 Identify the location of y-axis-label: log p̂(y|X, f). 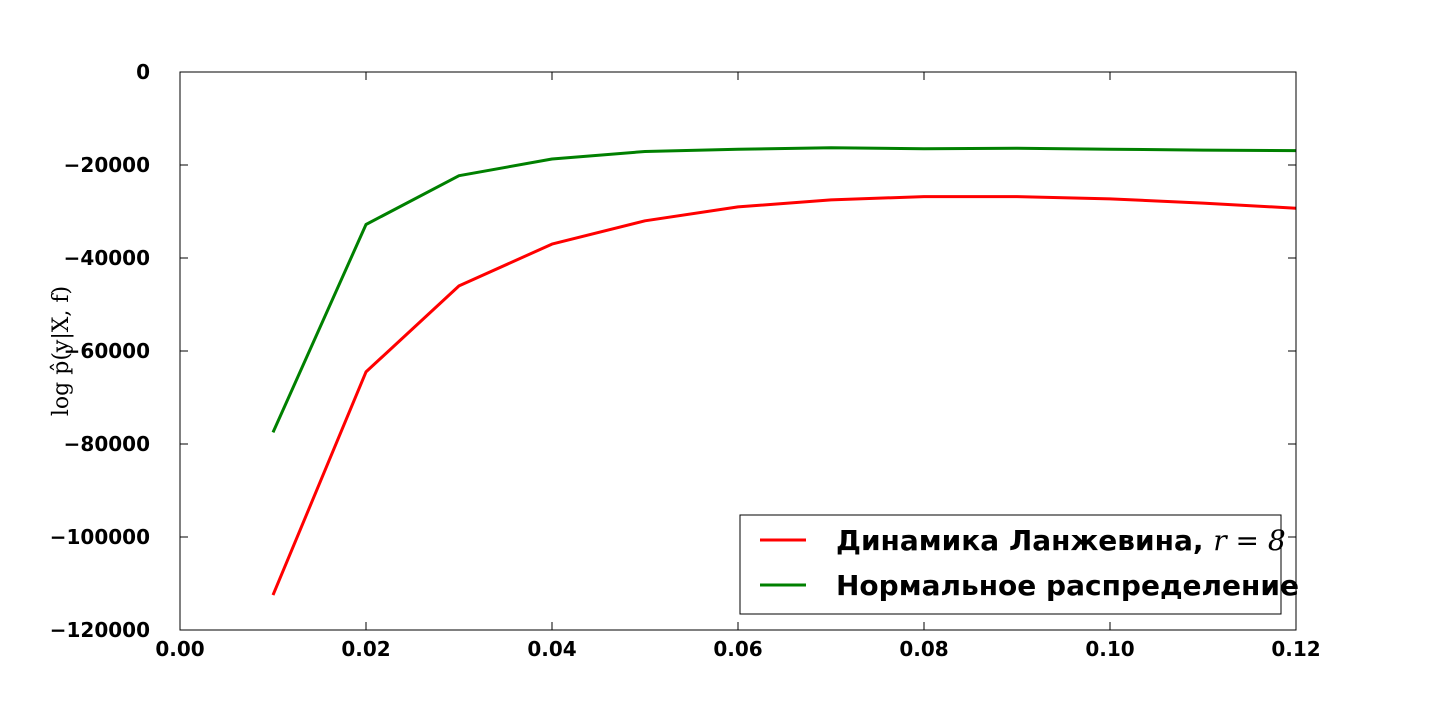
(61, 351).